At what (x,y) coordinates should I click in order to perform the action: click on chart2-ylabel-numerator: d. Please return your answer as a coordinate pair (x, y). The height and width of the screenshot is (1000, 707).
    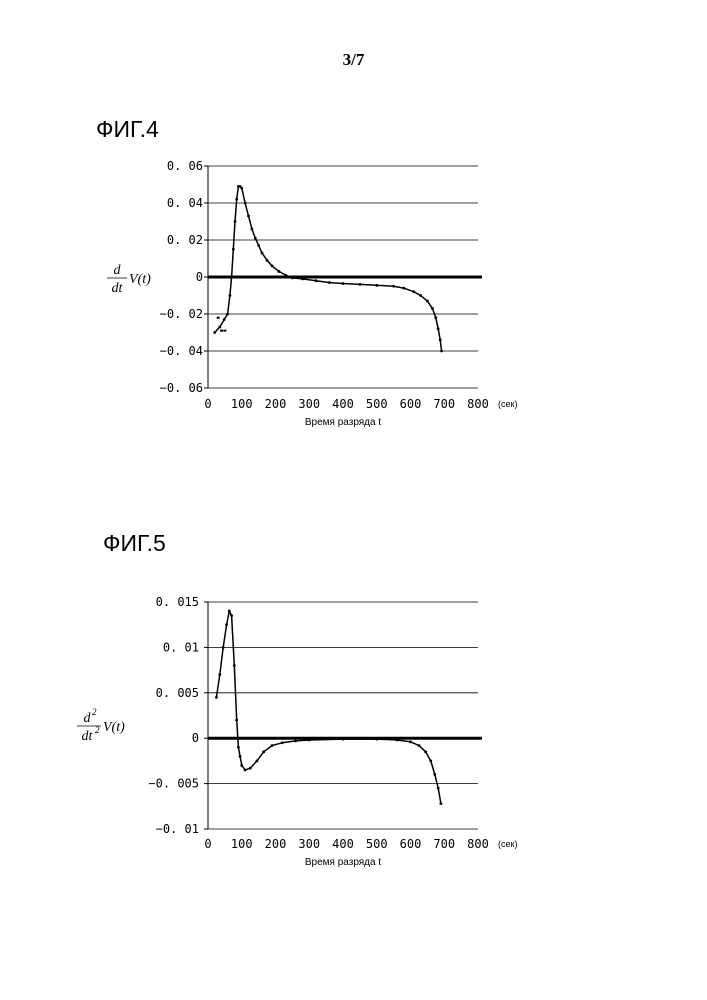
    Looking at the image, I should click on (88, 718).